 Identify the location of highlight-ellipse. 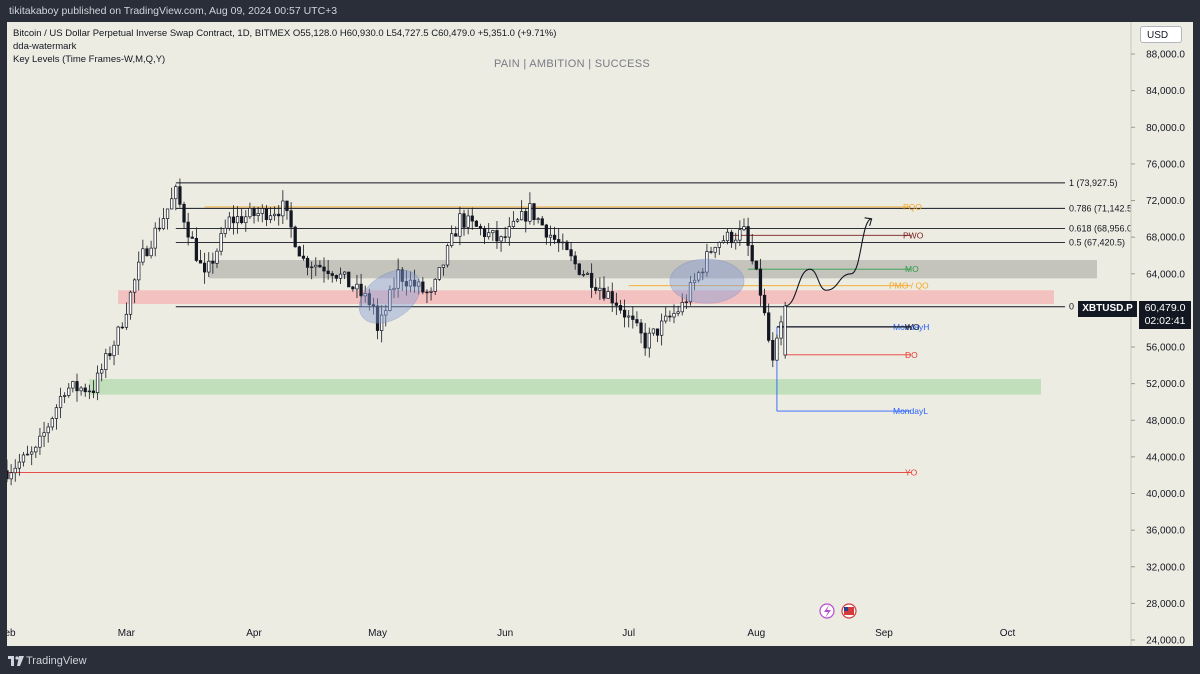
(707, 281).